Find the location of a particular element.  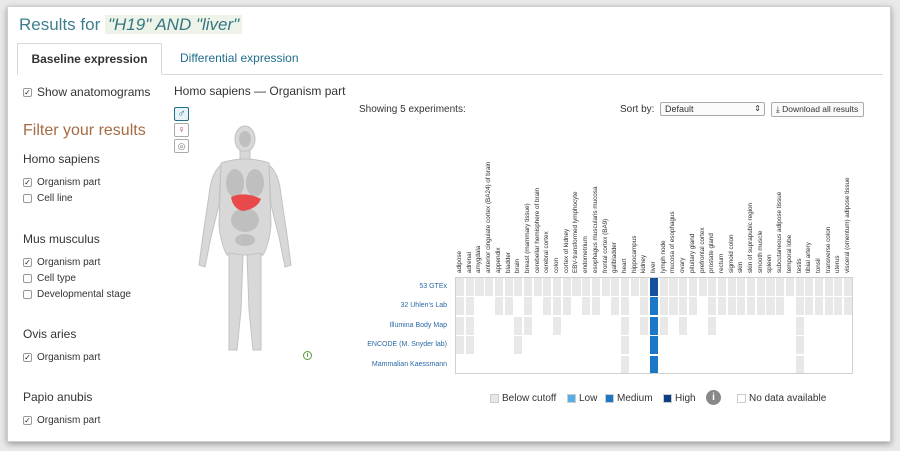

filter-option: Cell type is located at coordinates (49, 278).